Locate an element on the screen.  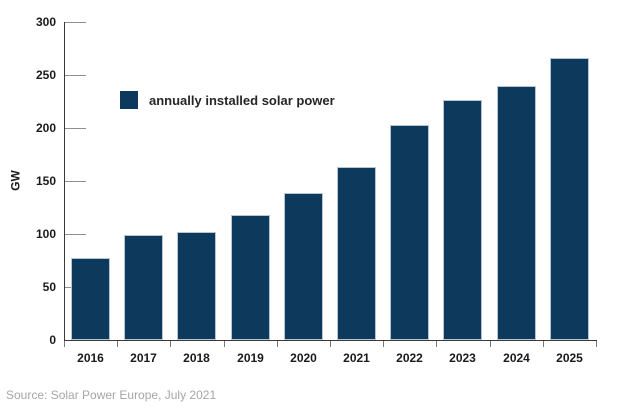
legend-color-swatch is located at coordinates (129, 100).